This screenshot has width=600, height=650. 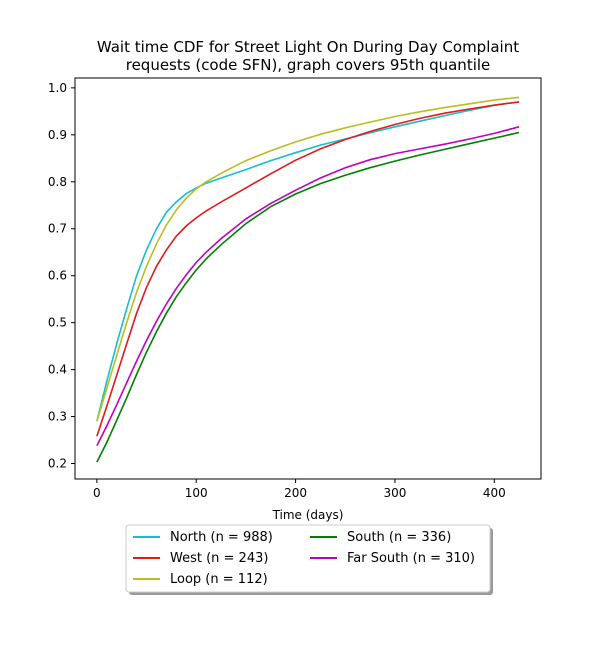 What do you see at coordinates (57, 370) in the screenshot?
I see `y-tick-label: 0.4` at bounding box center [57, 370].